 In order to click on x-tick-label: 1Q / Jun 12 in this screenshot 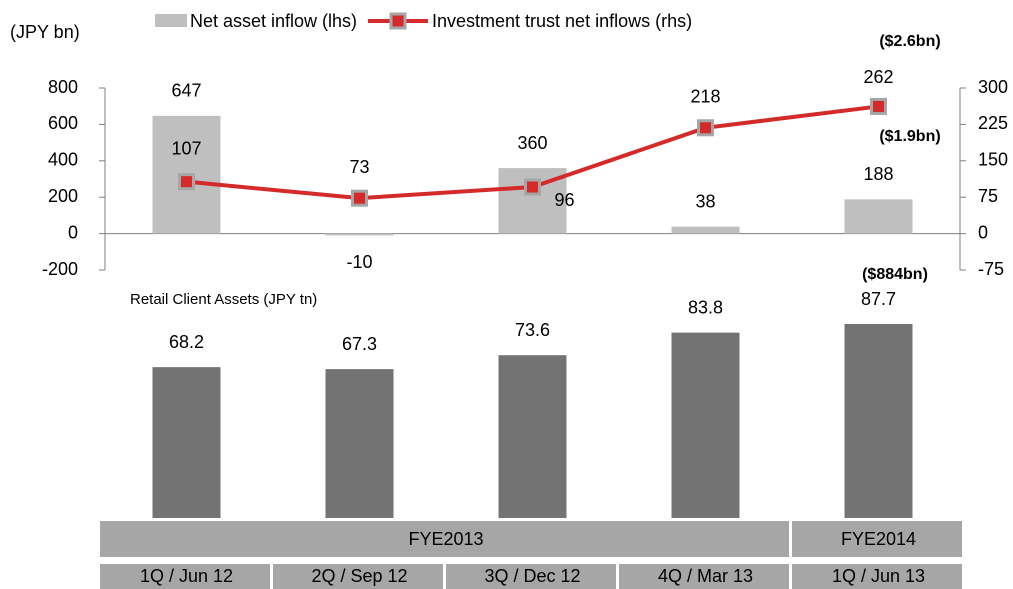, I will do `click(186, 576)`.